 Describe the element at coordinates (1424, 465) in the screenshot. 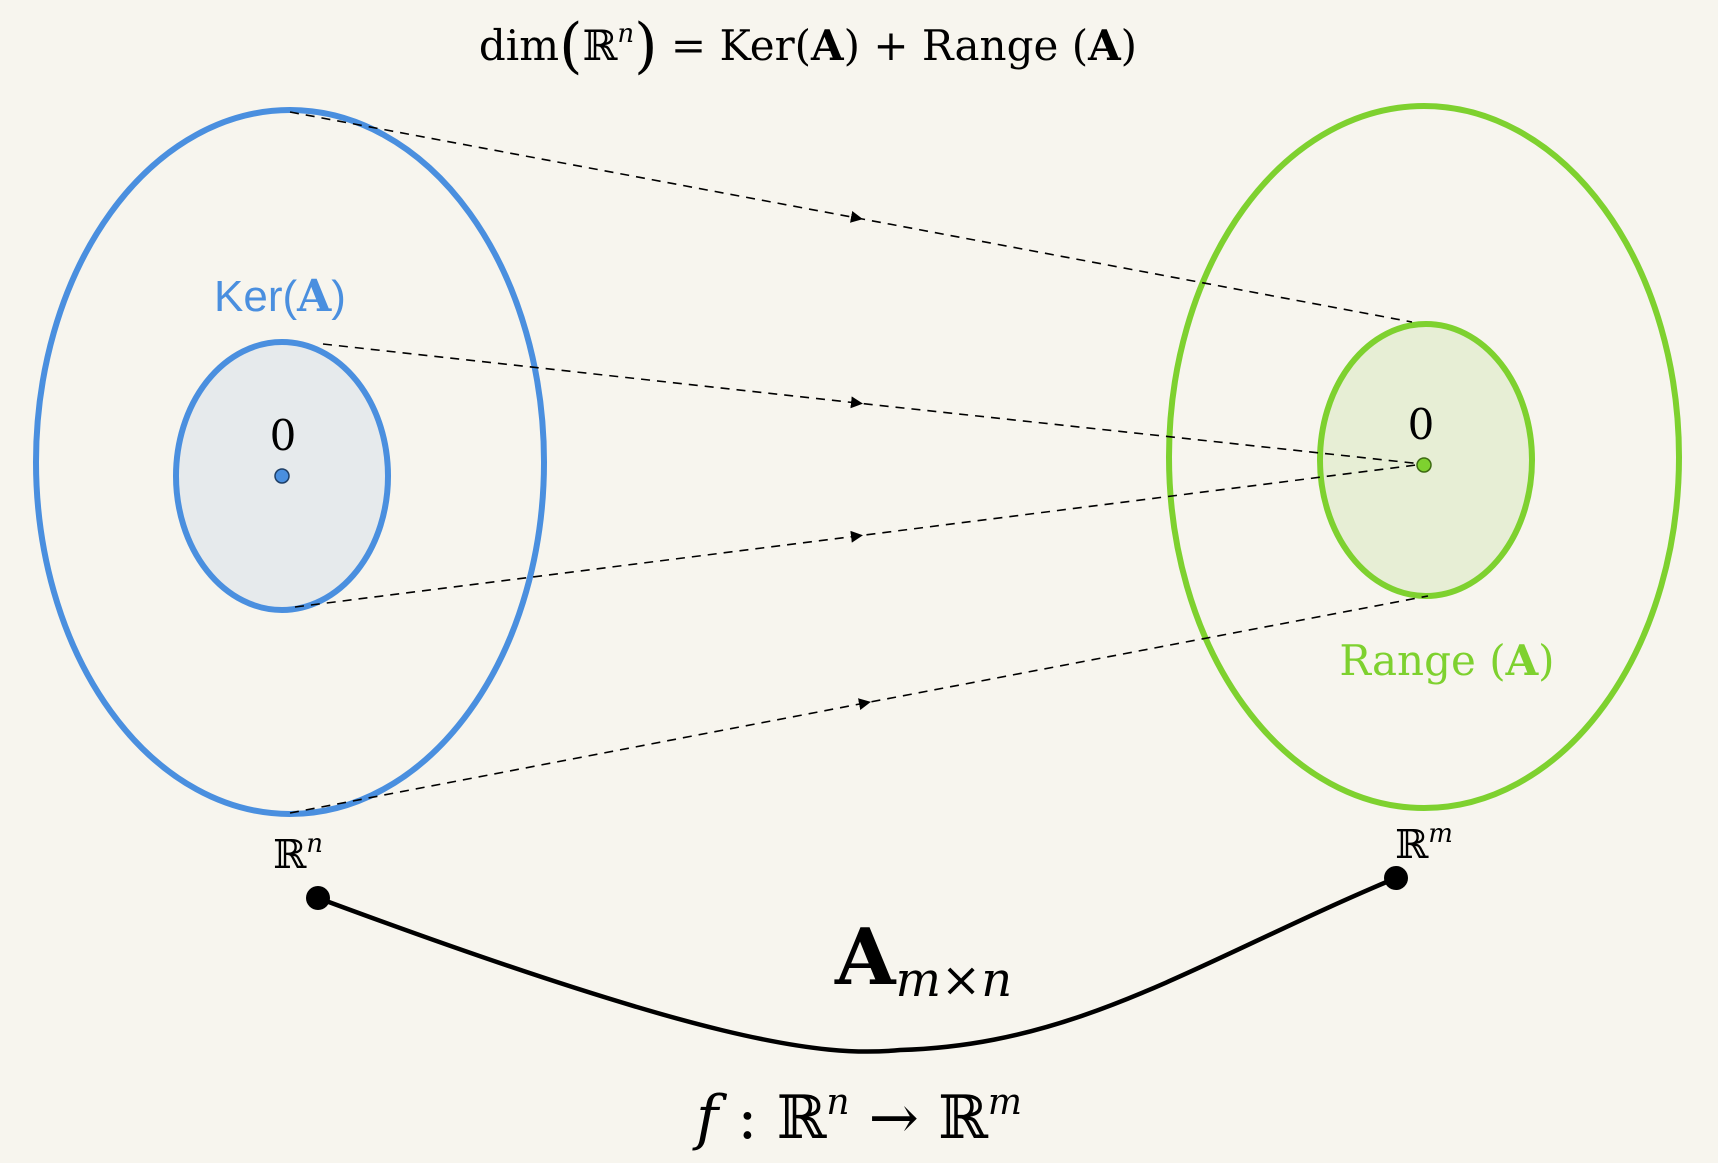

I see `range-zero-point` at that location.